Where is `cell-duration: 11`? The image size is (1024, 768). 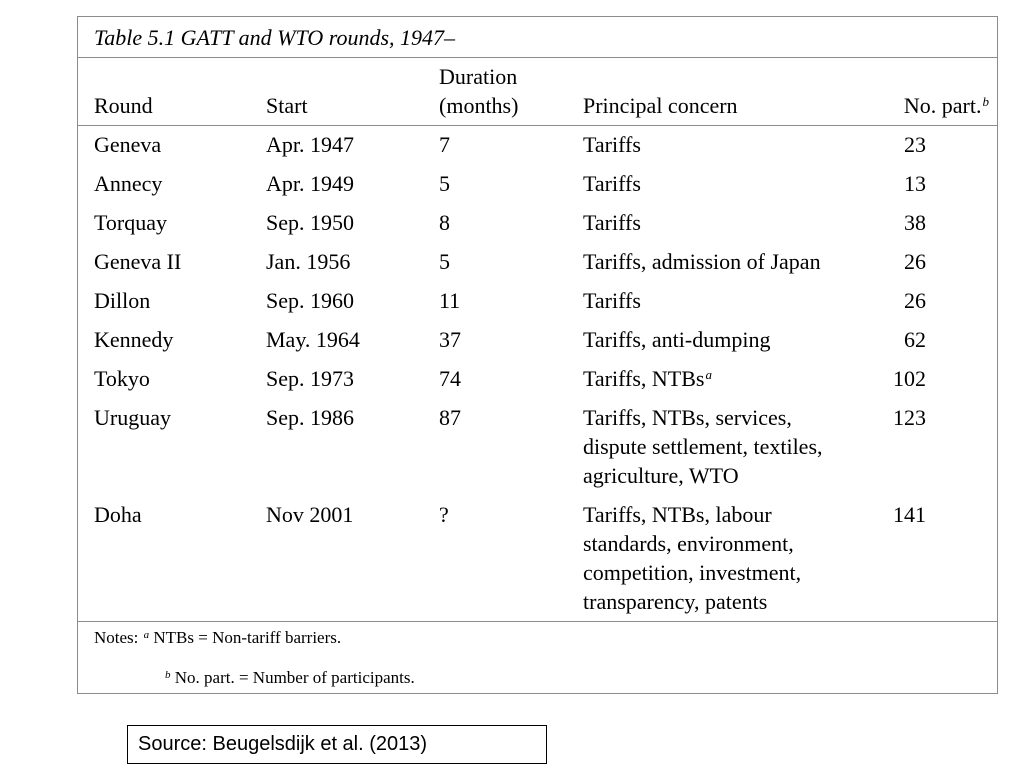 cell-duration: 11 is located at coordinates (450, 300).